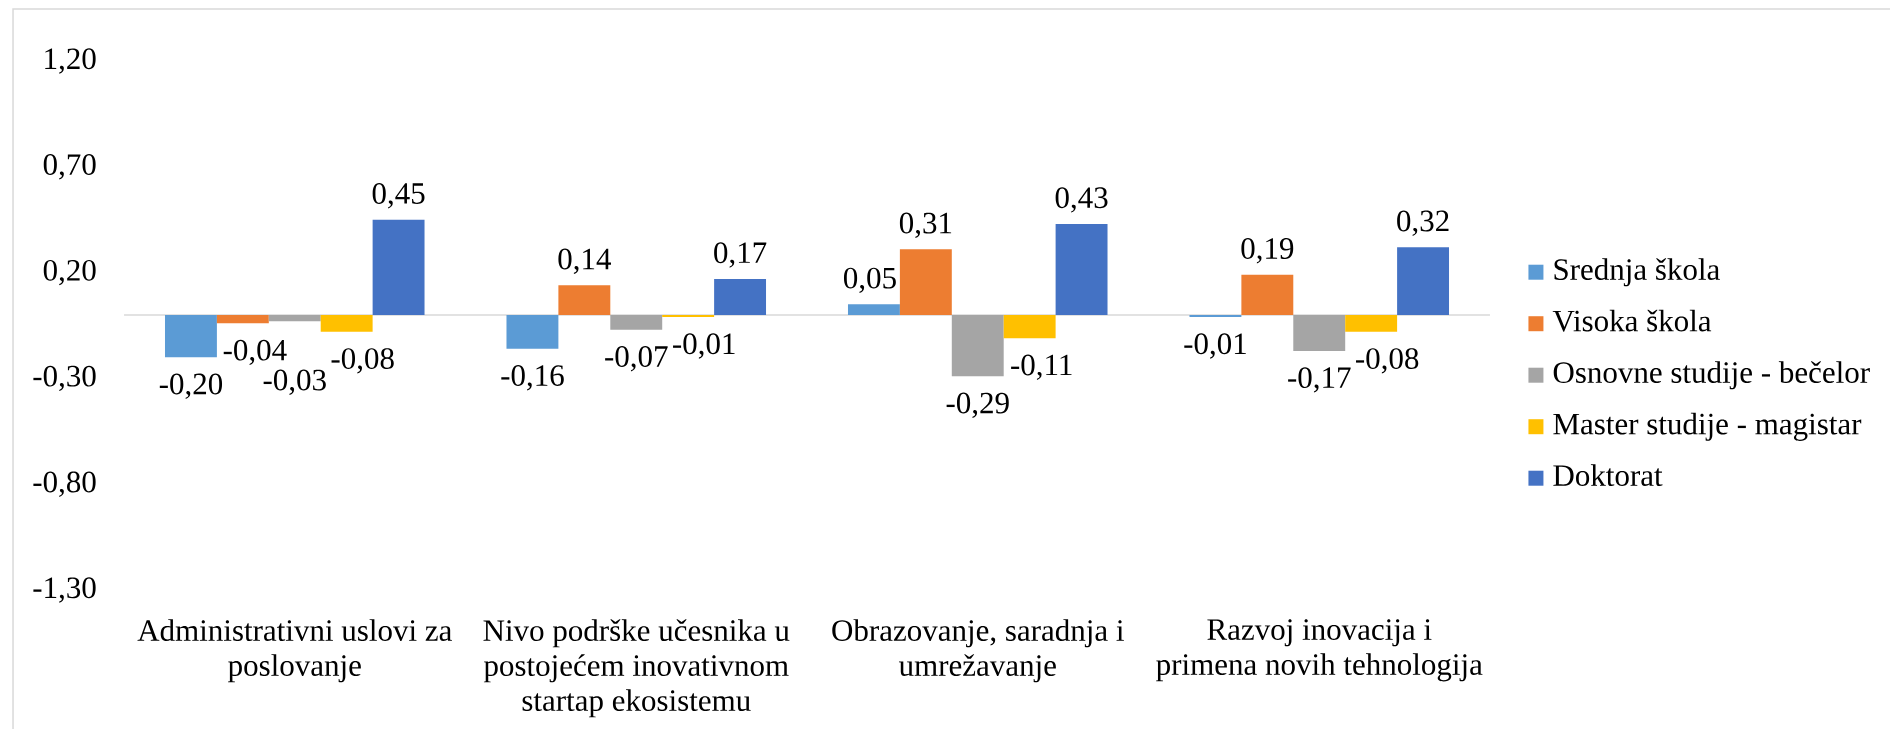  What do you see at coordinates (584, 261) in the screenshot?
I see `data-label: 0,14` at bounding box center [584, 261].